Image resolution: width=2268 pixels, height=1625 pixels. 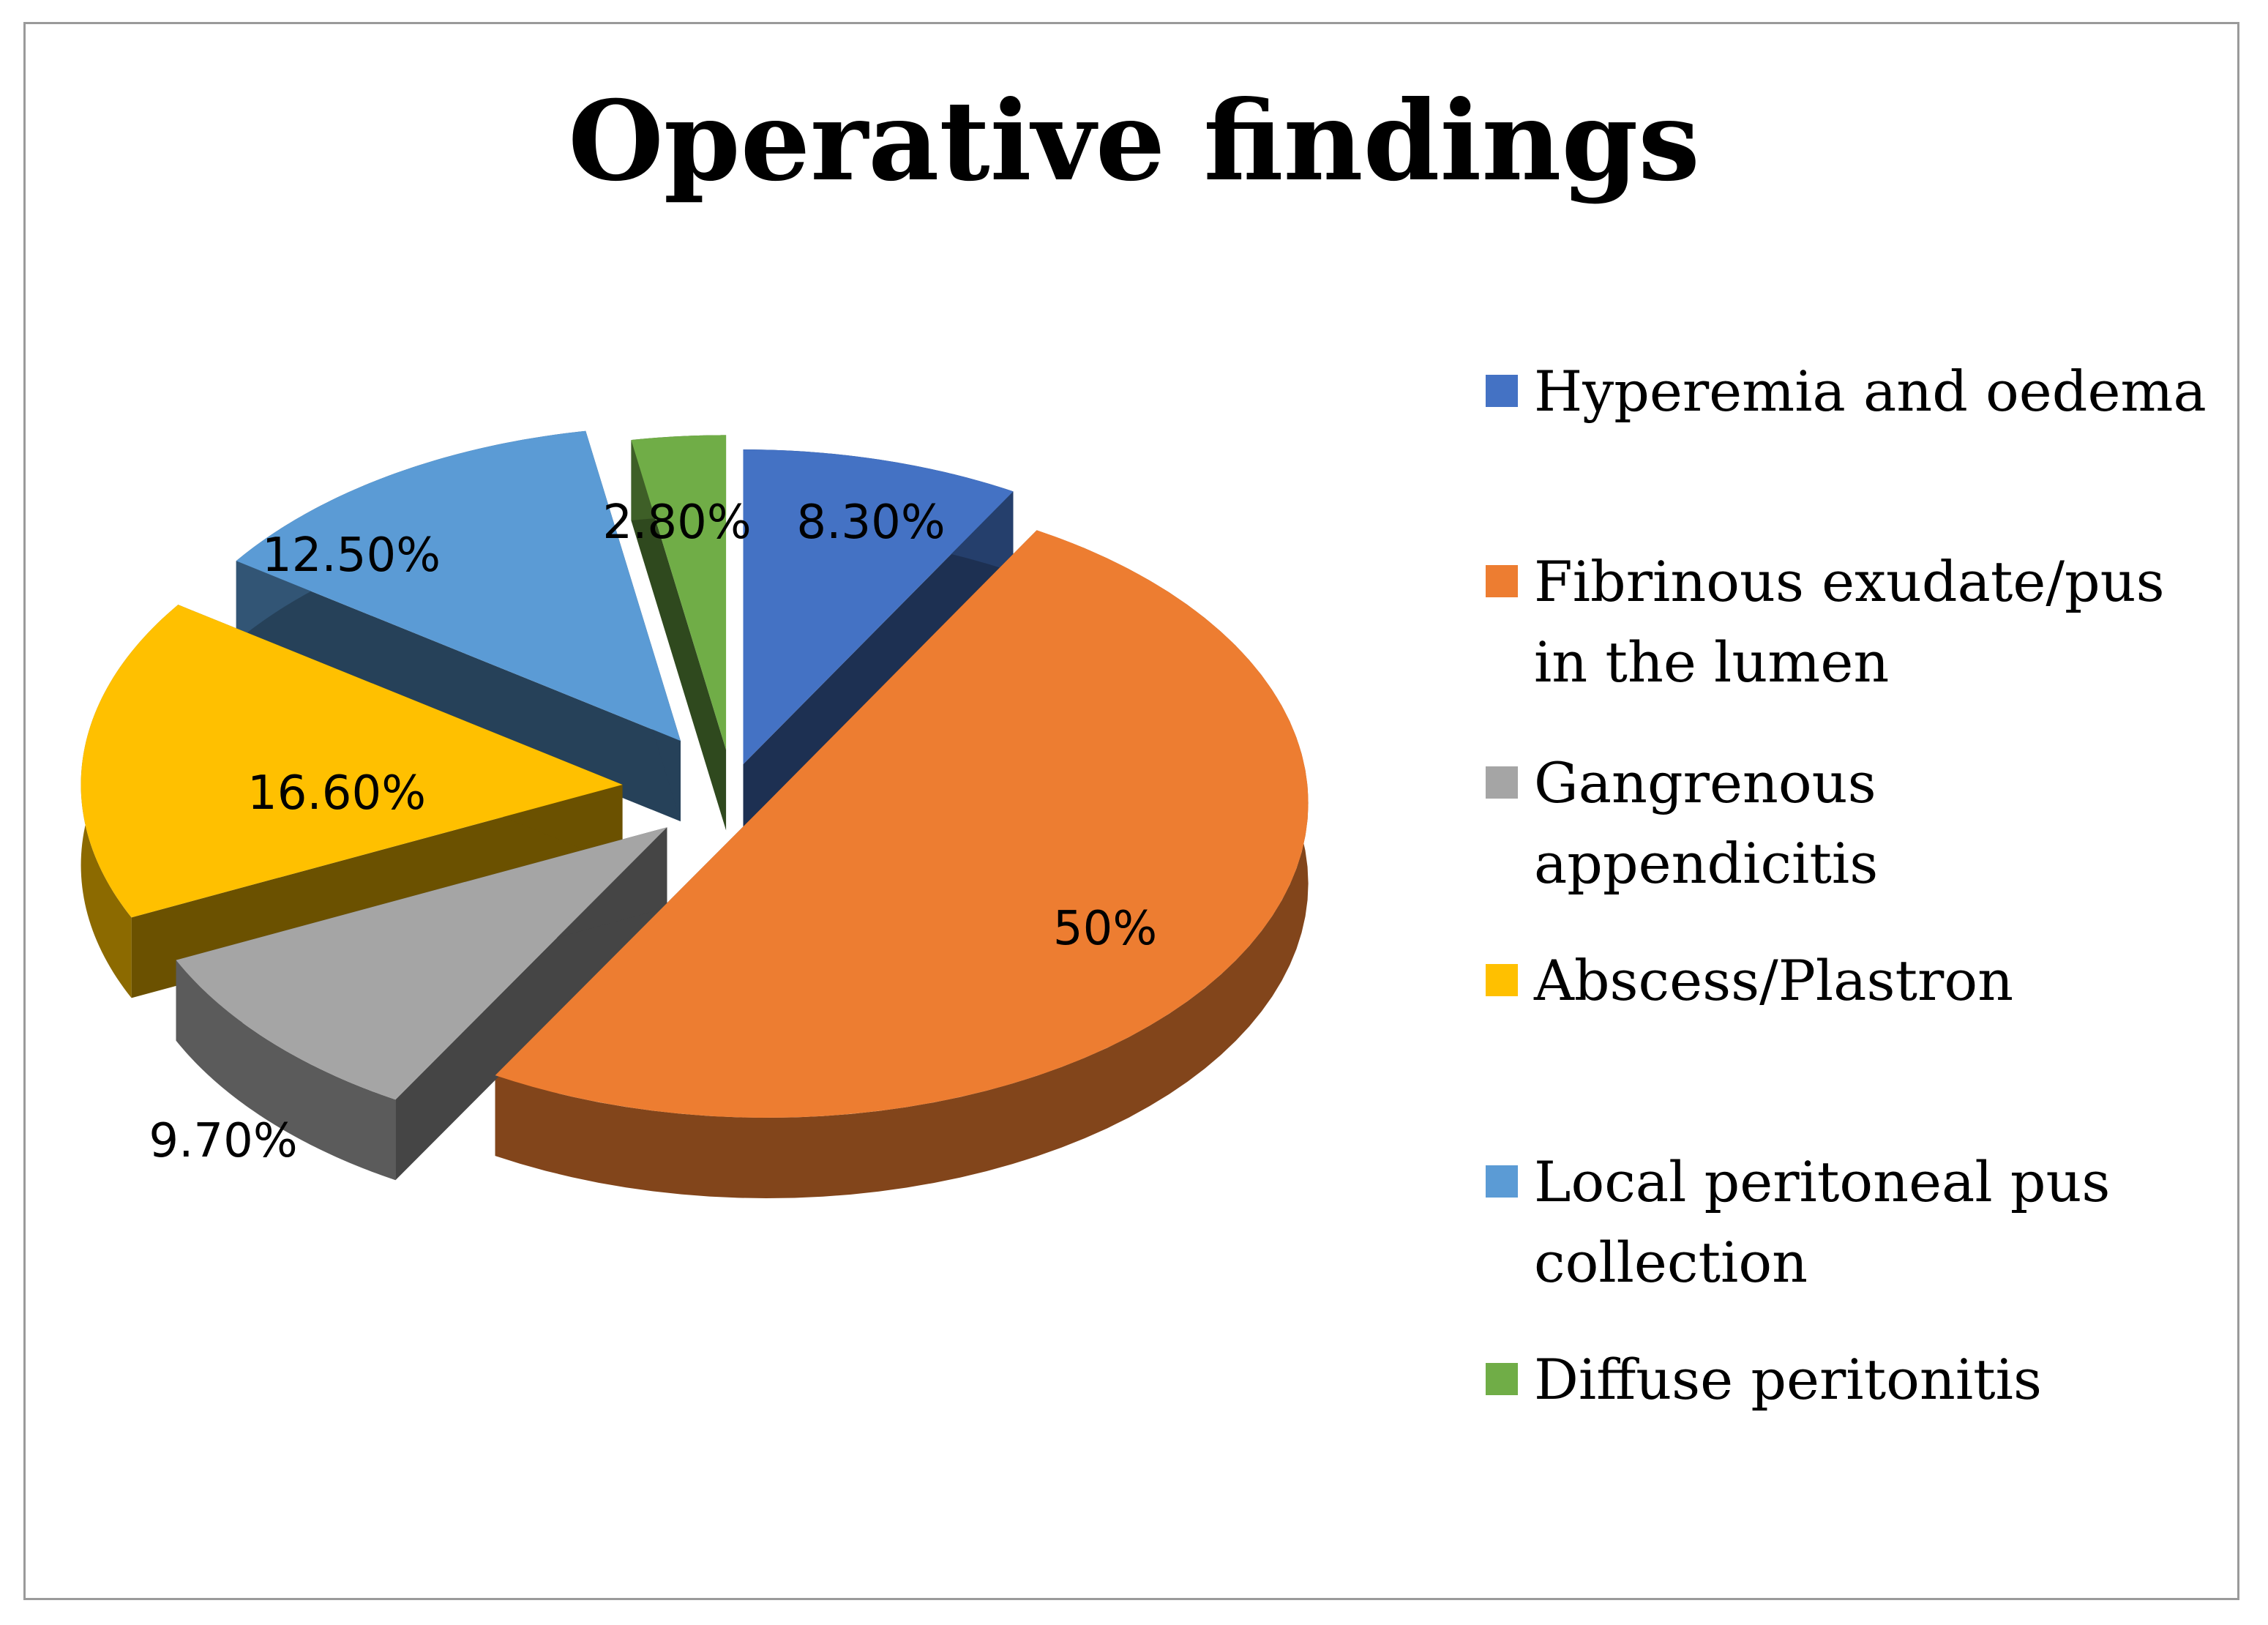 I want to click on legend-item: Local peritoneal pus collection, so click(x=1859, y=1222).